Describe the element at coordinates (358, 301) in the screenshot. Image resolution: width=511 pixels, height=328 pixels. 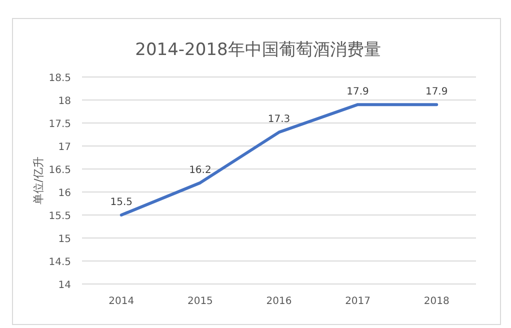
I see `x-tick-label: 2017` at that location.